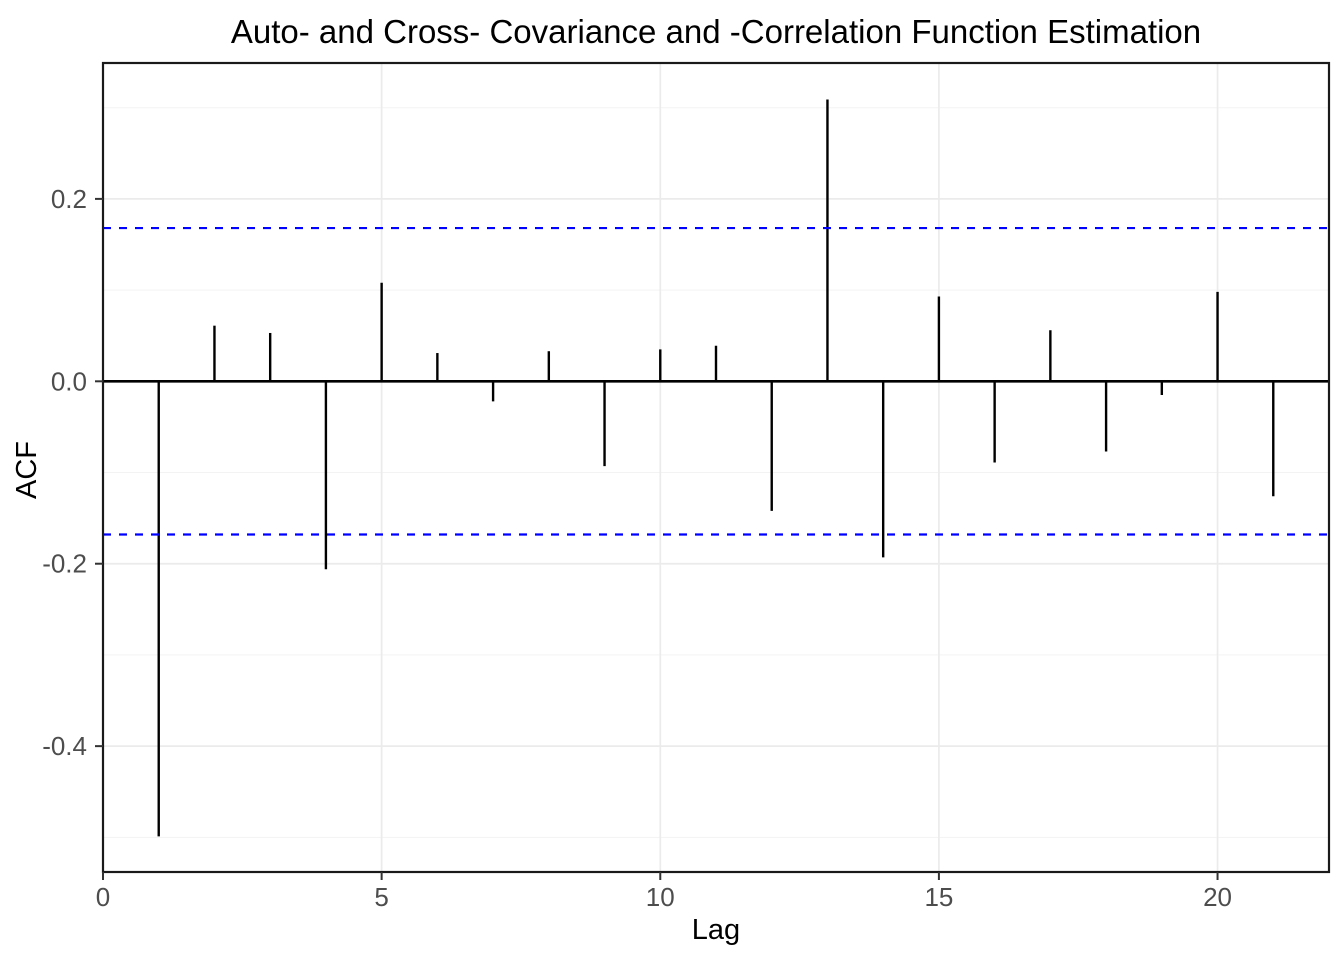  What do you see at coordinates (660, 897) in the screenshot?
I see `x-tick-label: 10` at bounding box center [660, 897].